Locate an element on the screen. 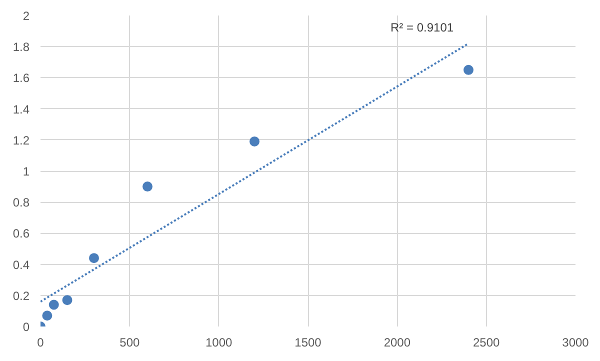 Image resolution: width=600 pixels, height=361 pixels. x-tick-label: 2500 is located at coordinates (486, 343).